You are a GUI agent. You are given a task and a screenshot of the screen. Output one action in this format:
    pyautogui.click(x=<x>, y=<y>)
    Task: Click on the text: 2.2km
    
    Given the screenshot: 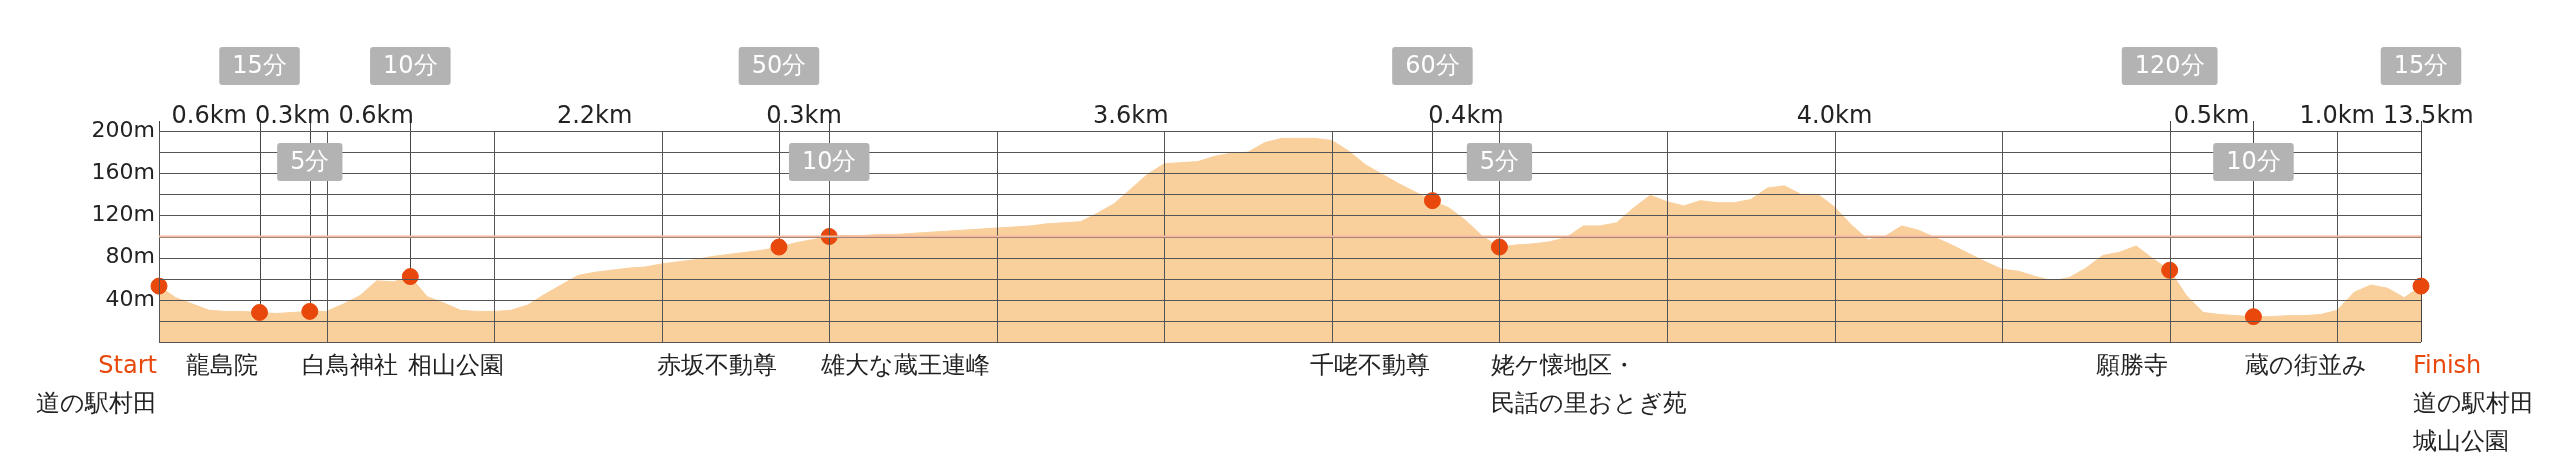 What is the action you would take?
    pyautogui.click(x=594, y=115)
    